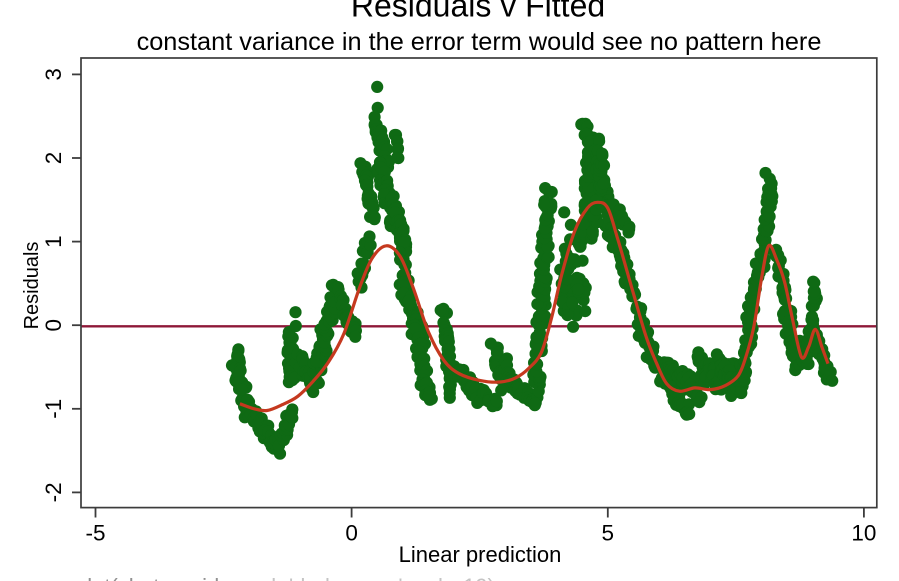 The image size is (899, 581). I want to click on svg-text: 3, so click(53, 74).